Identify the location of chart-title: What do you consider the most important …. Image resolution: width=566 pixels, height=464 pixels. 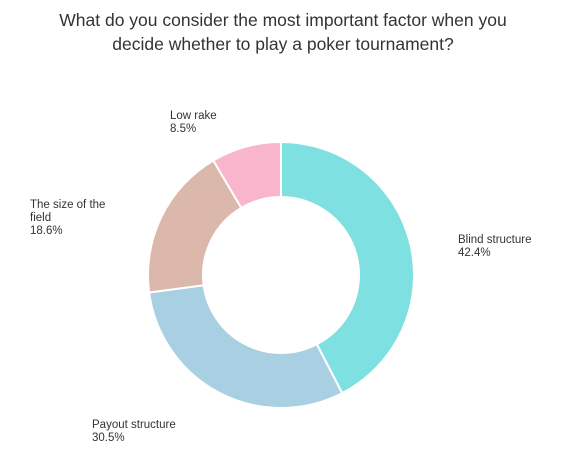
(283, 32).